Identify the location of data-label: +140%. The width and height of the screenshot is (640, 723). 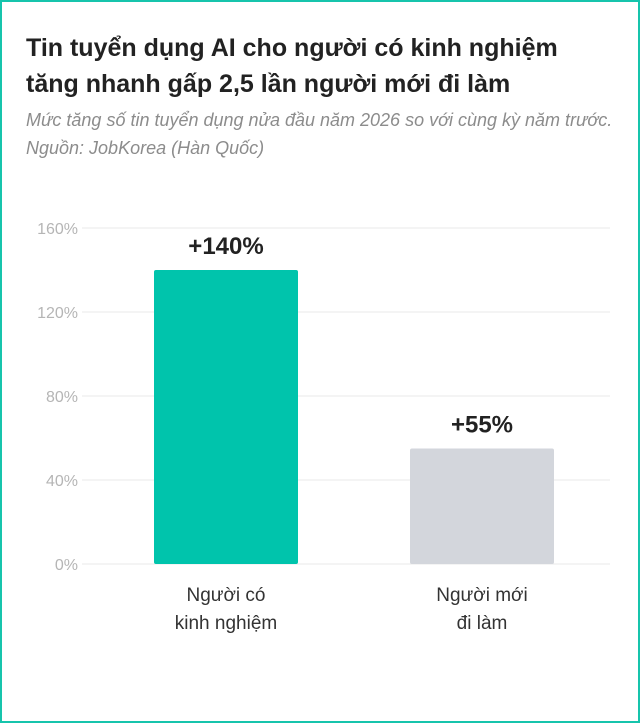
(225, 246).